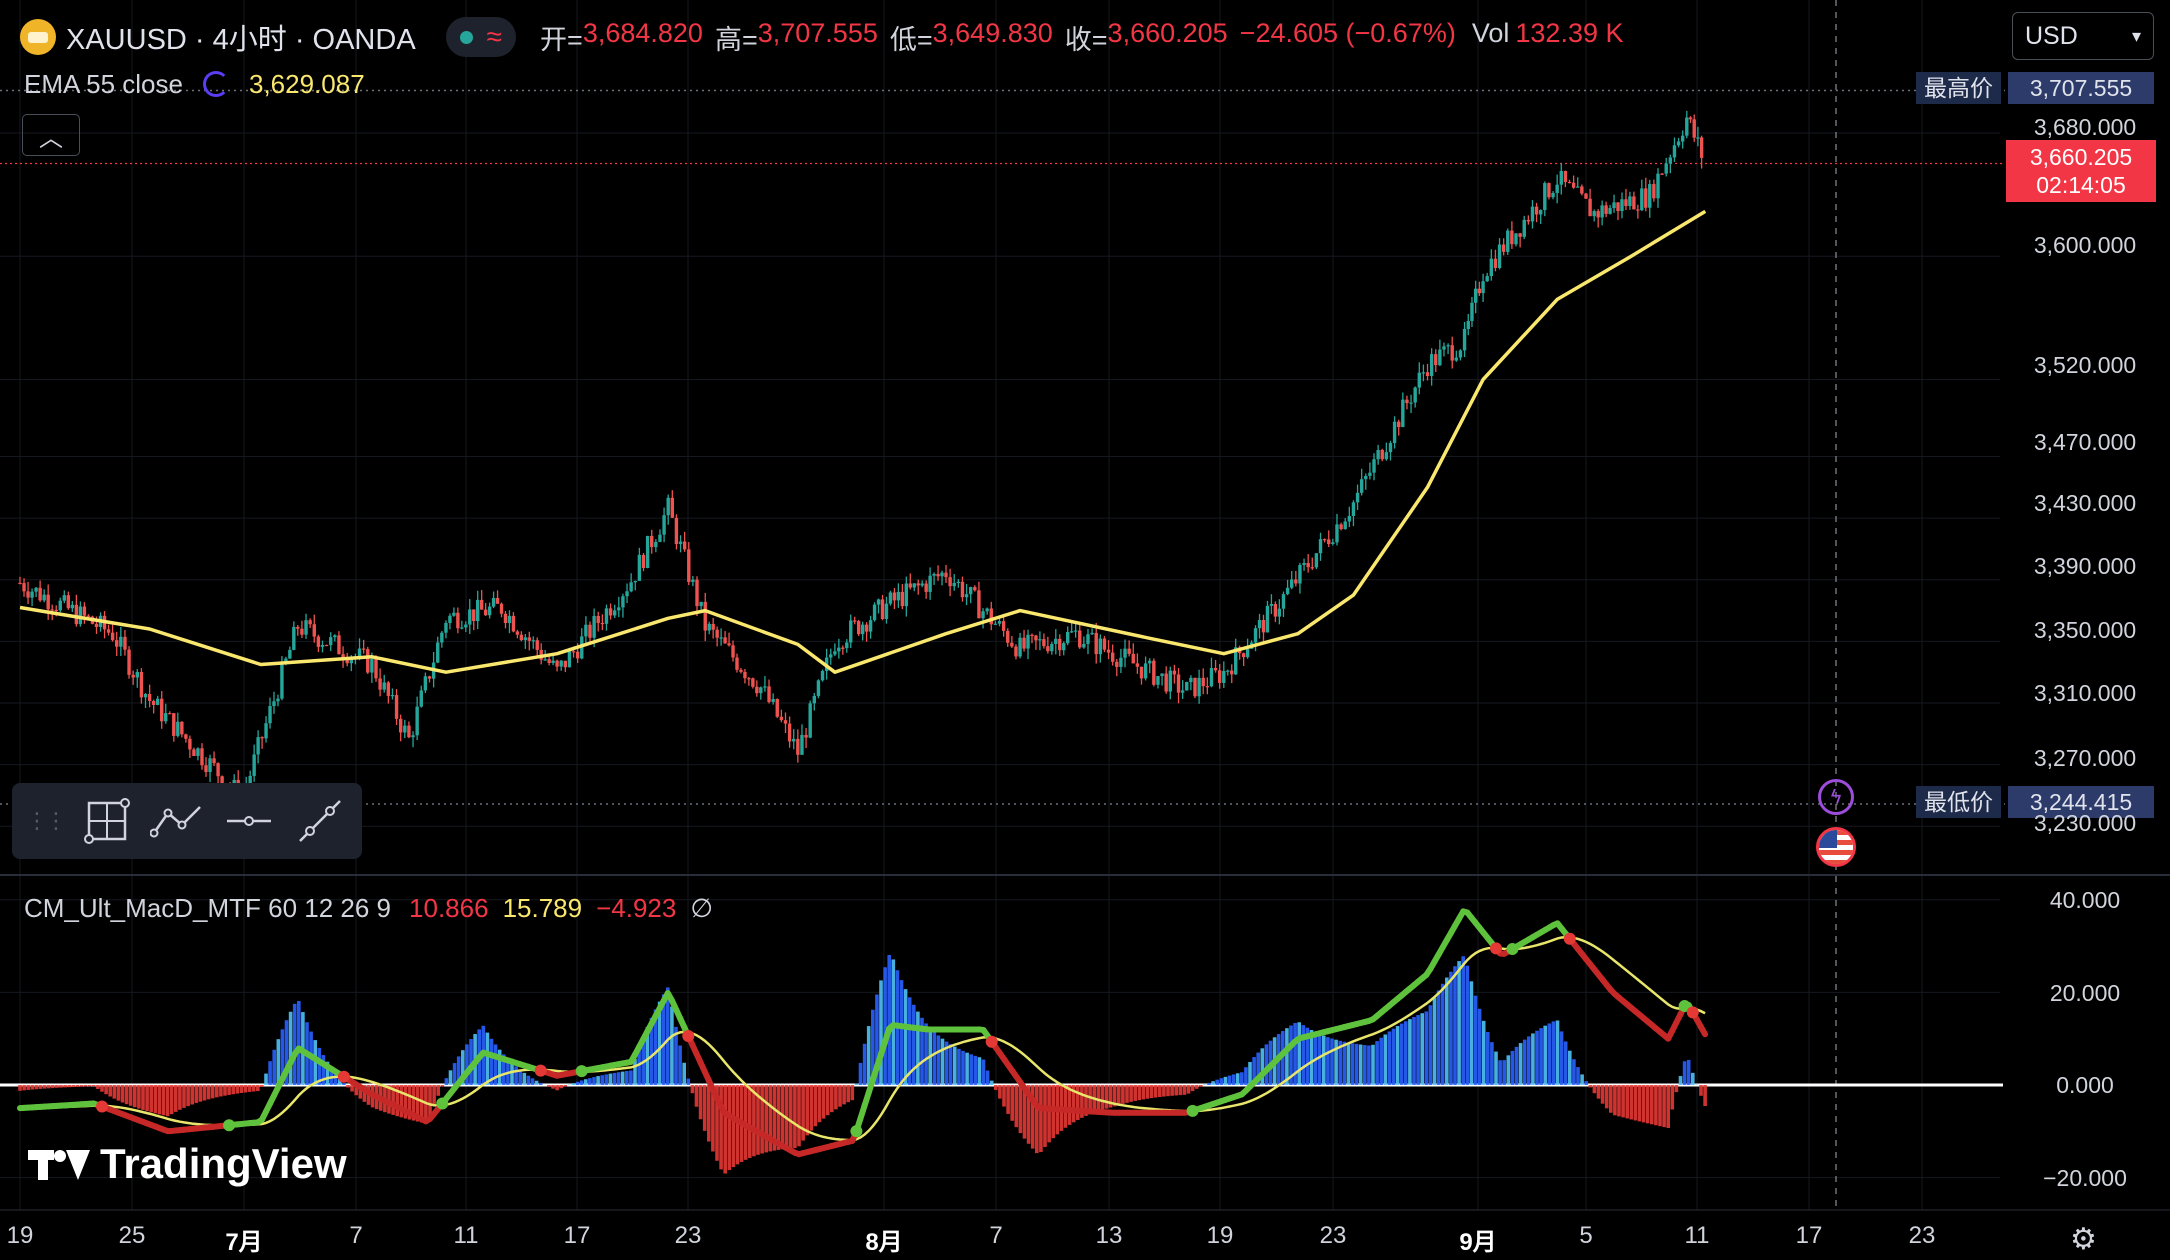 Image resolution: width=2170 pixels, height=1260 pixels. What do you see at coordinates (2085, 993) in the screenshot?
I see `macd-tick: 20.000` at bounding box center [2085, 993].